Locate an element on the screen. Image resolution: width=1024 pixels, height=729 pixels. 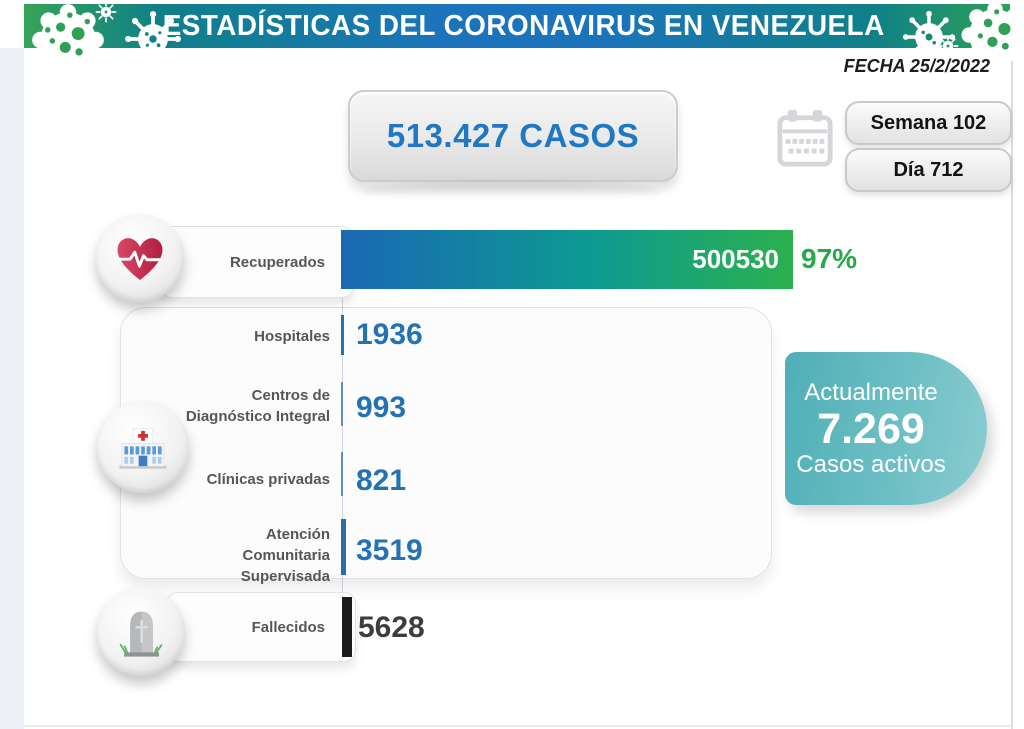
facility-label-clinicas: Clínicas privadas is located at coordinates (268, 479).